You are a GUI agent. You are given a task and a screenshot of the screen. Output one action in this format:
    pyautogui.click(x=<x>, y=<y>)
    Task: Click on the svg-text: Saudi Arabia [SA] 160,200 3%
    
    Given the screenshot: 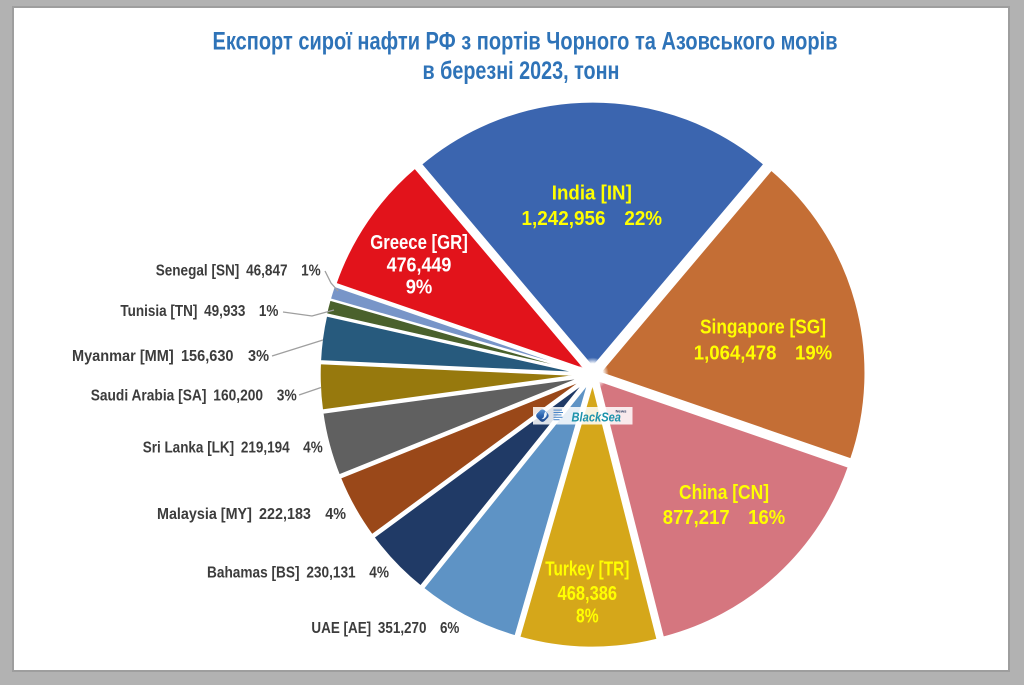 What is the action you would take?
    pyautogui.click(x=194, y=396)
    